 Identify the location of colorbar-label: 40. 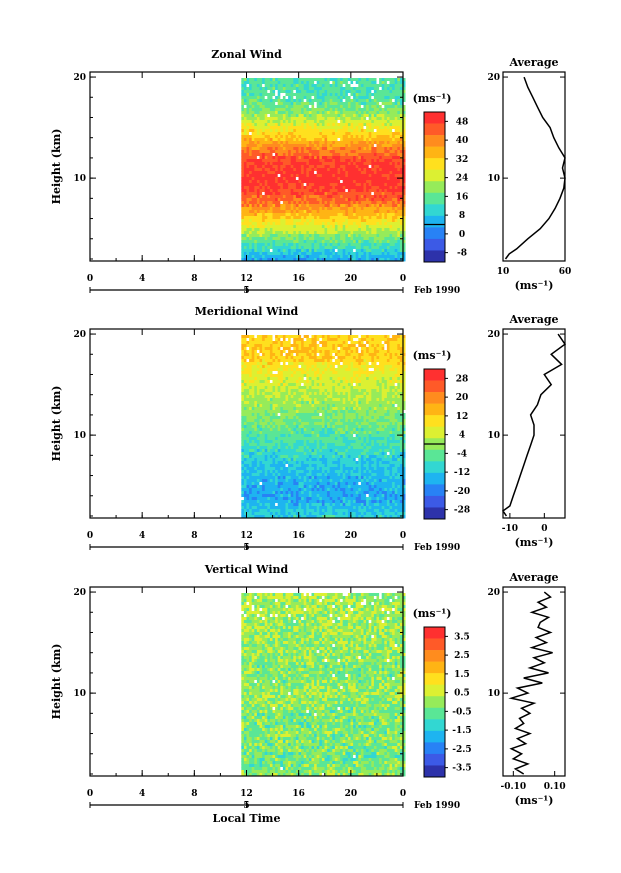
(462, 141).